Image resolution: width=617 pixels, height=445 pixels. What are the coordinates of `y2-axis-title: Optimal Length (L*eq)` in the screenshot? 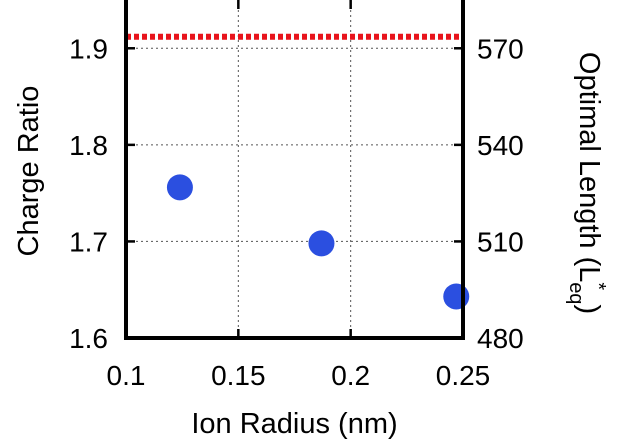 It's located at (587, 183).